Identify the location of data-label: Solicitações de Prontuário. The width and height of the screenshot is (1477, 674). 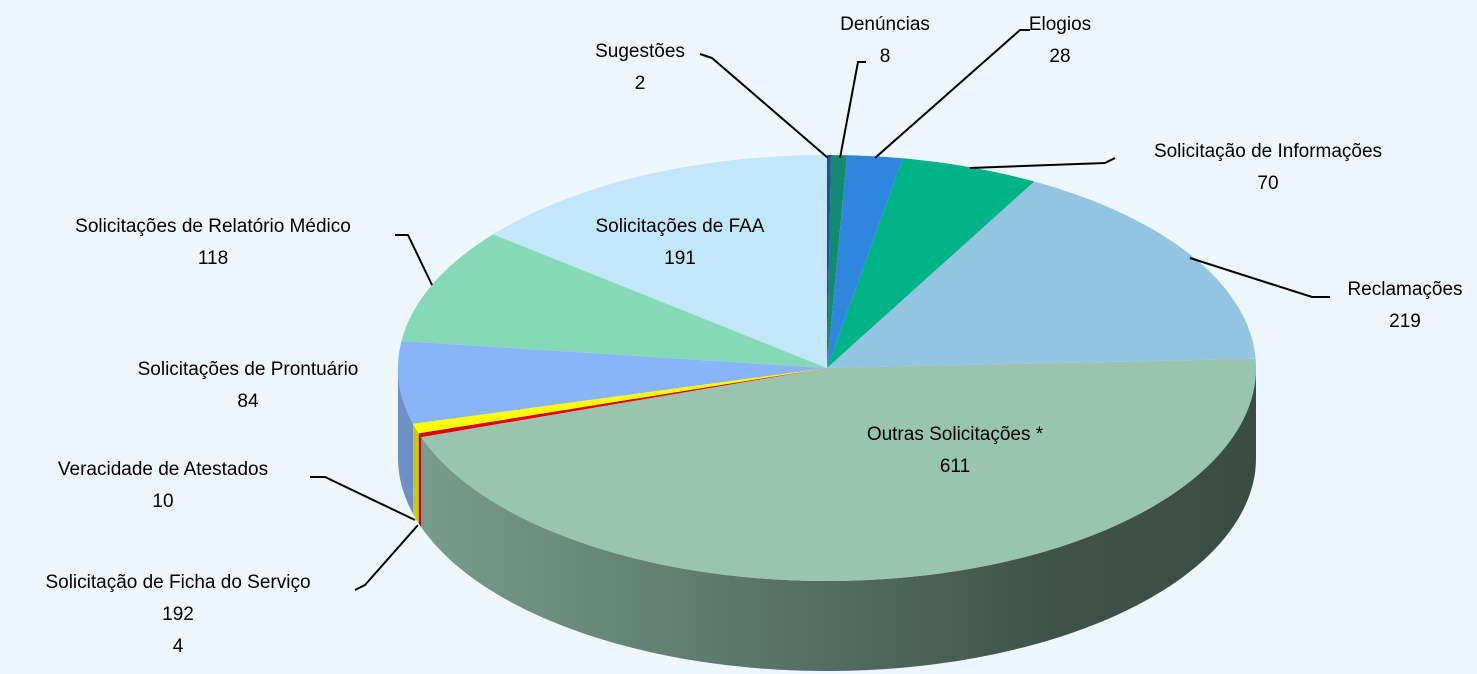
(248, 369).